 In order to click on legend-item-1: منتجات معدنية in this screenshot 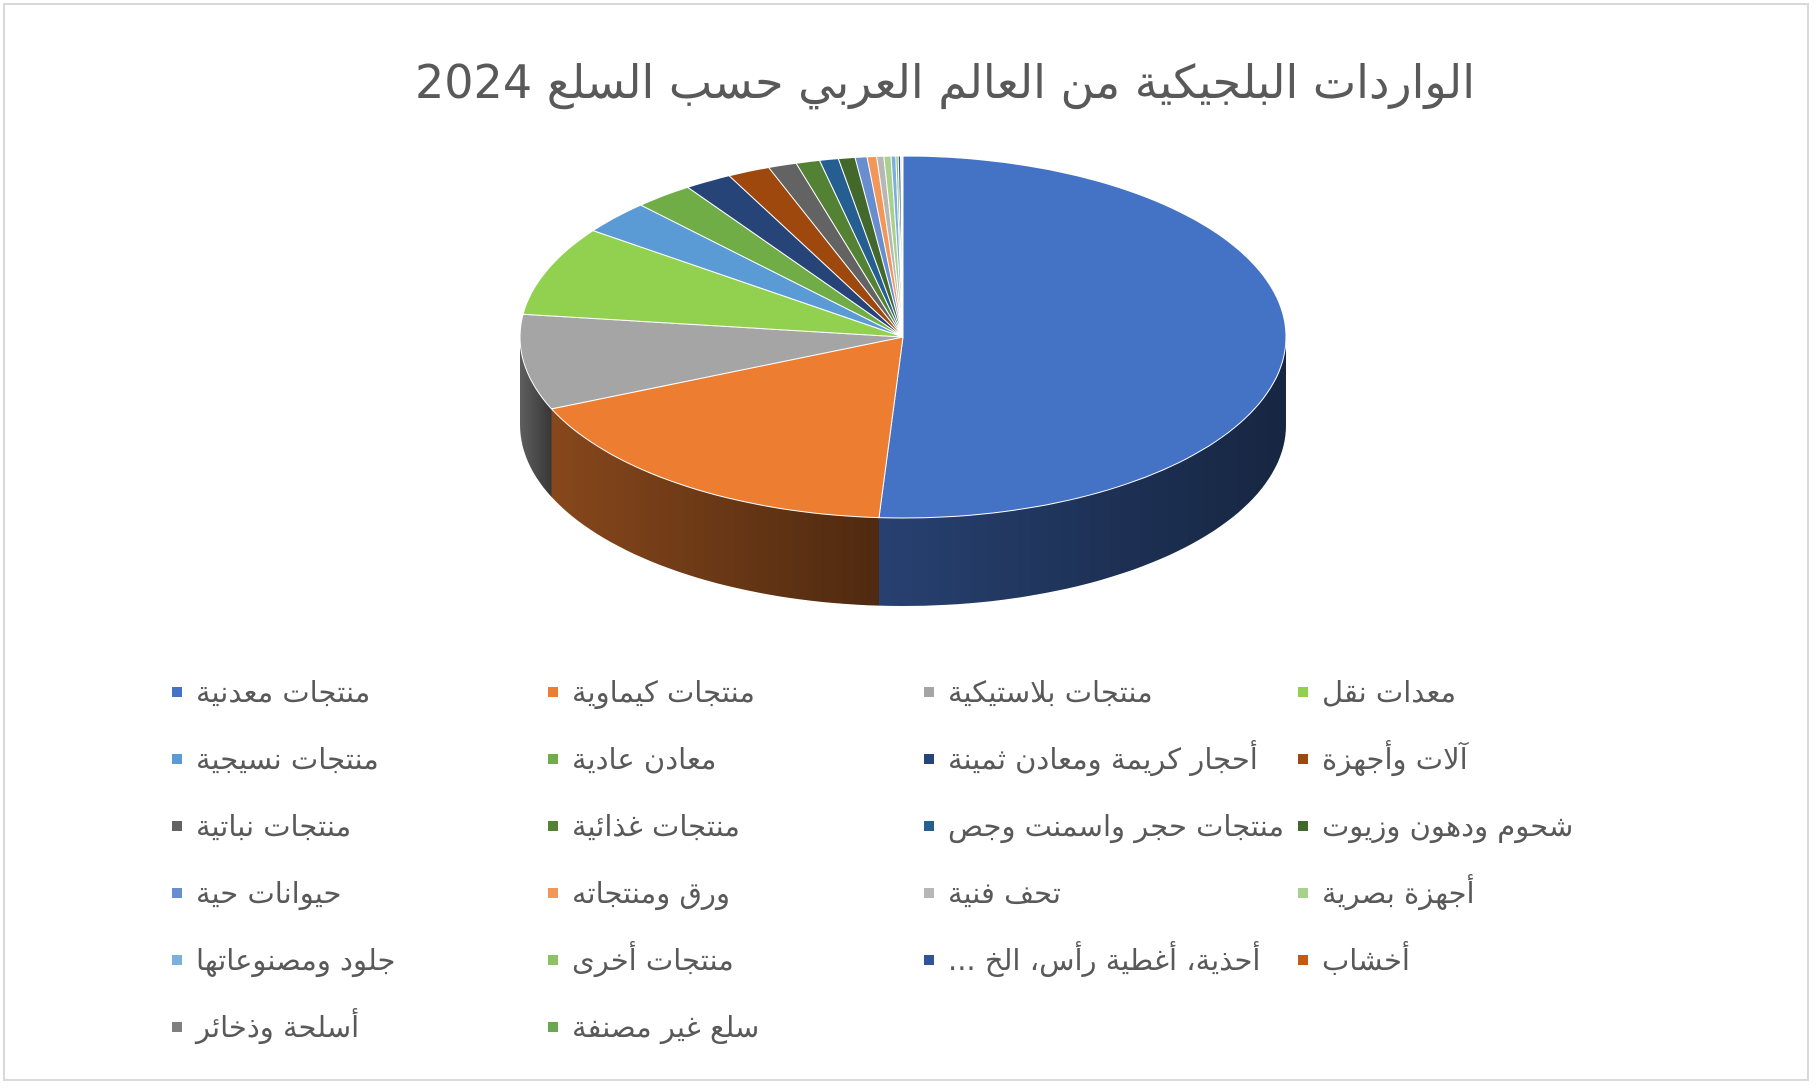, I will do `click(271, 692)`.